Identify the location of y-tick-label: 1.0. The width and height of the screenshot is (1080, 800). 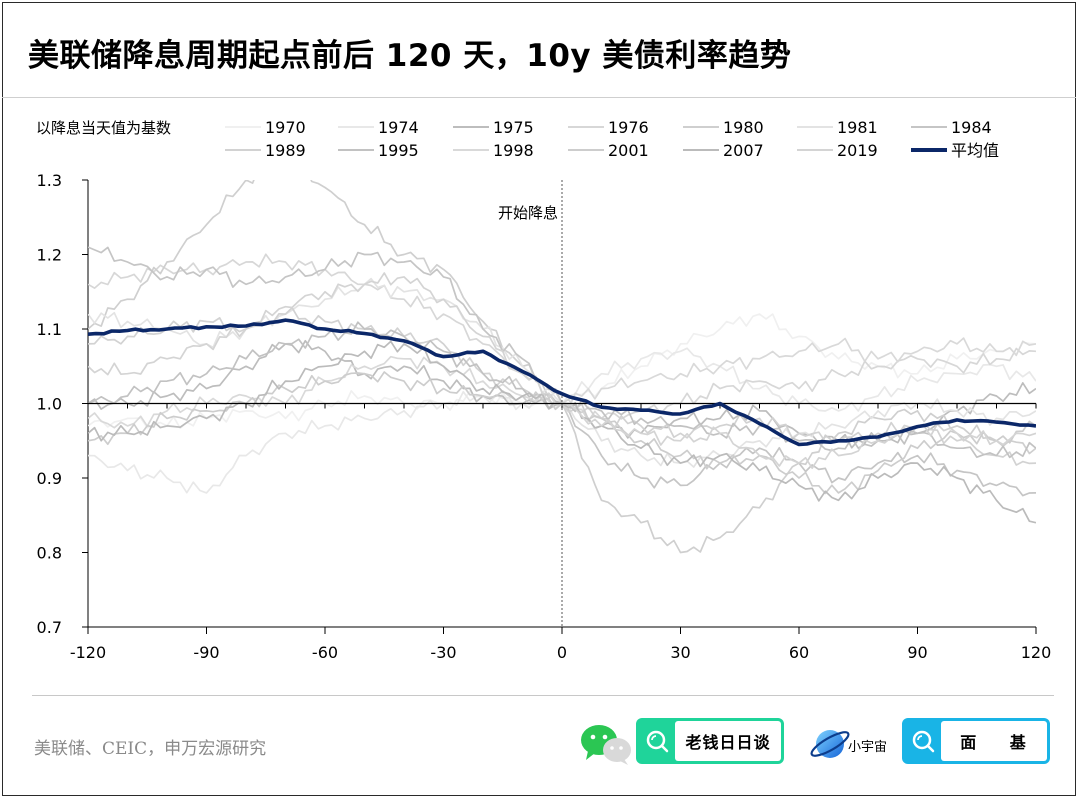
(49, 404).